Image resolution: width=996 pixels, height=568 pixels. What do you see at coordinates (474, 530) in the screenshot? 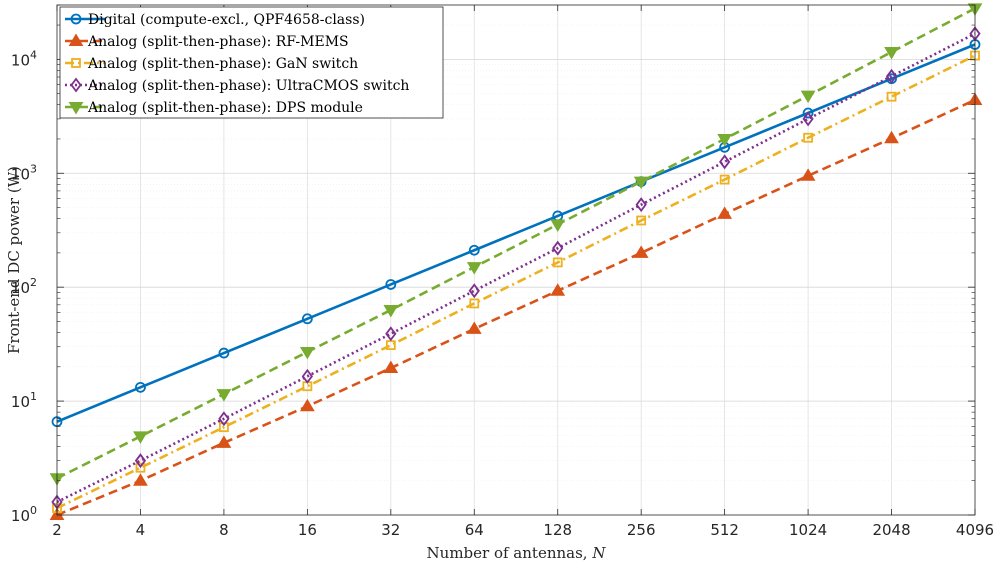
I see `x-tick-label: 64` at bounding box center [474, 530].